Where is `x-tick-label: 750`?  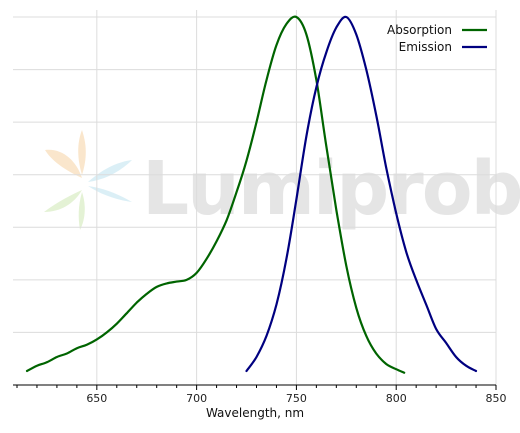
x-tick-label: 750 is located at coordinates (296, 398).